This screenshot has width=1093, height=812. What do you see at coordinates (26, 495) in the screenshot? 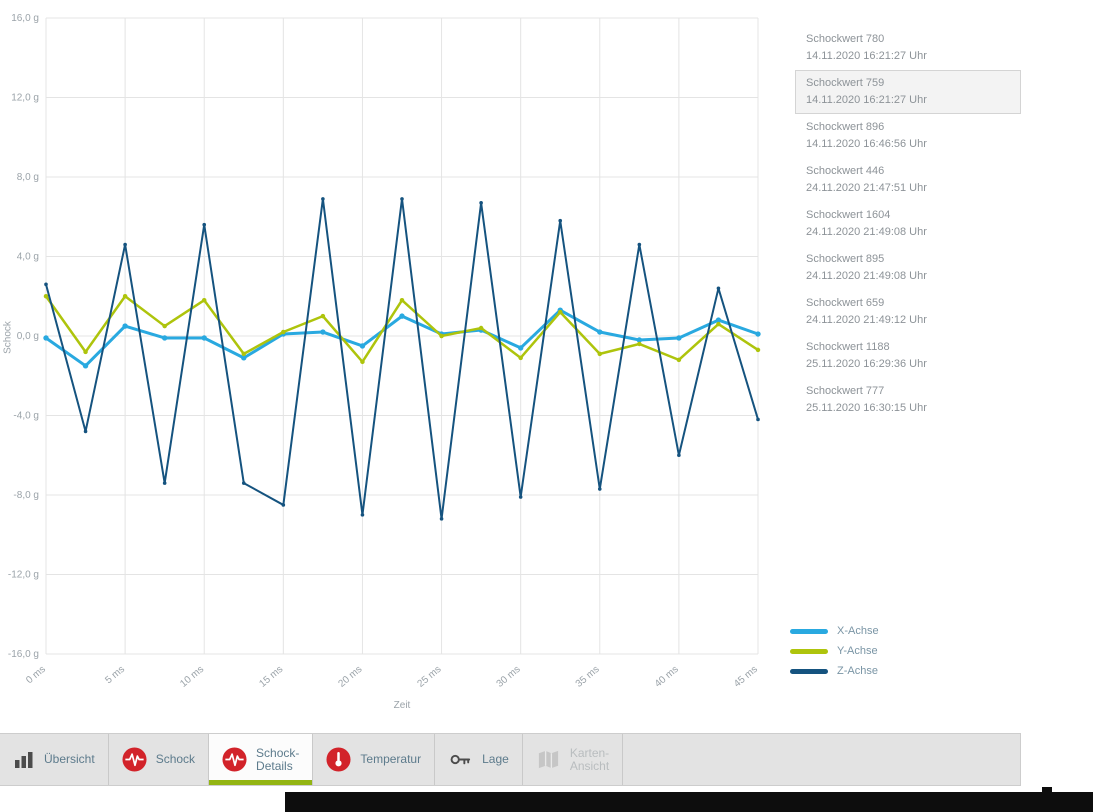
I see `svg-text: -8,0 g` at bounding box center [26, 495].